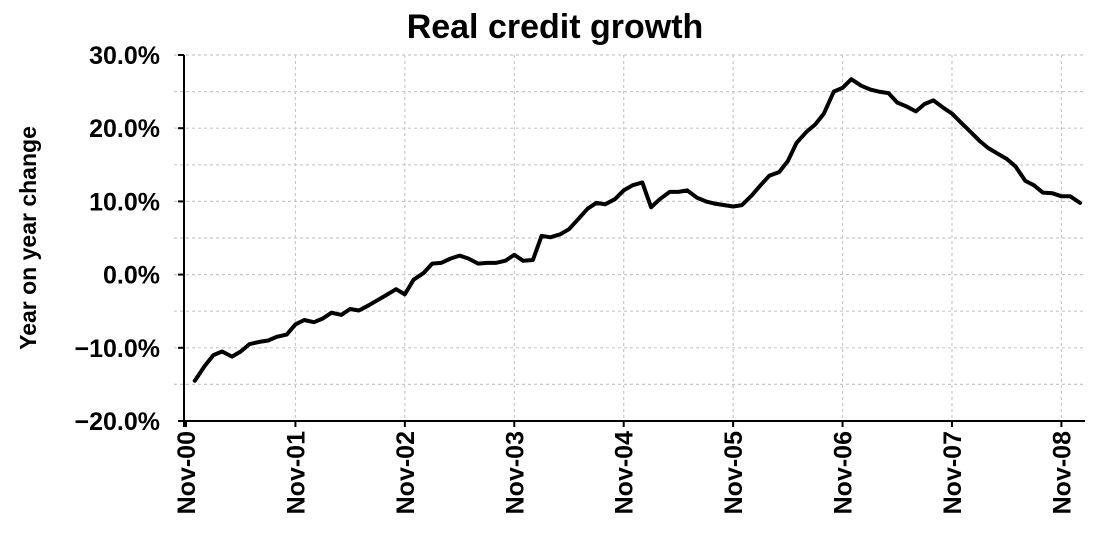 The image size is (1101, 538). Describe the element at coordinates (406, 472) in the screenshot. I see `x-tick-label: Nov-02` at that location.